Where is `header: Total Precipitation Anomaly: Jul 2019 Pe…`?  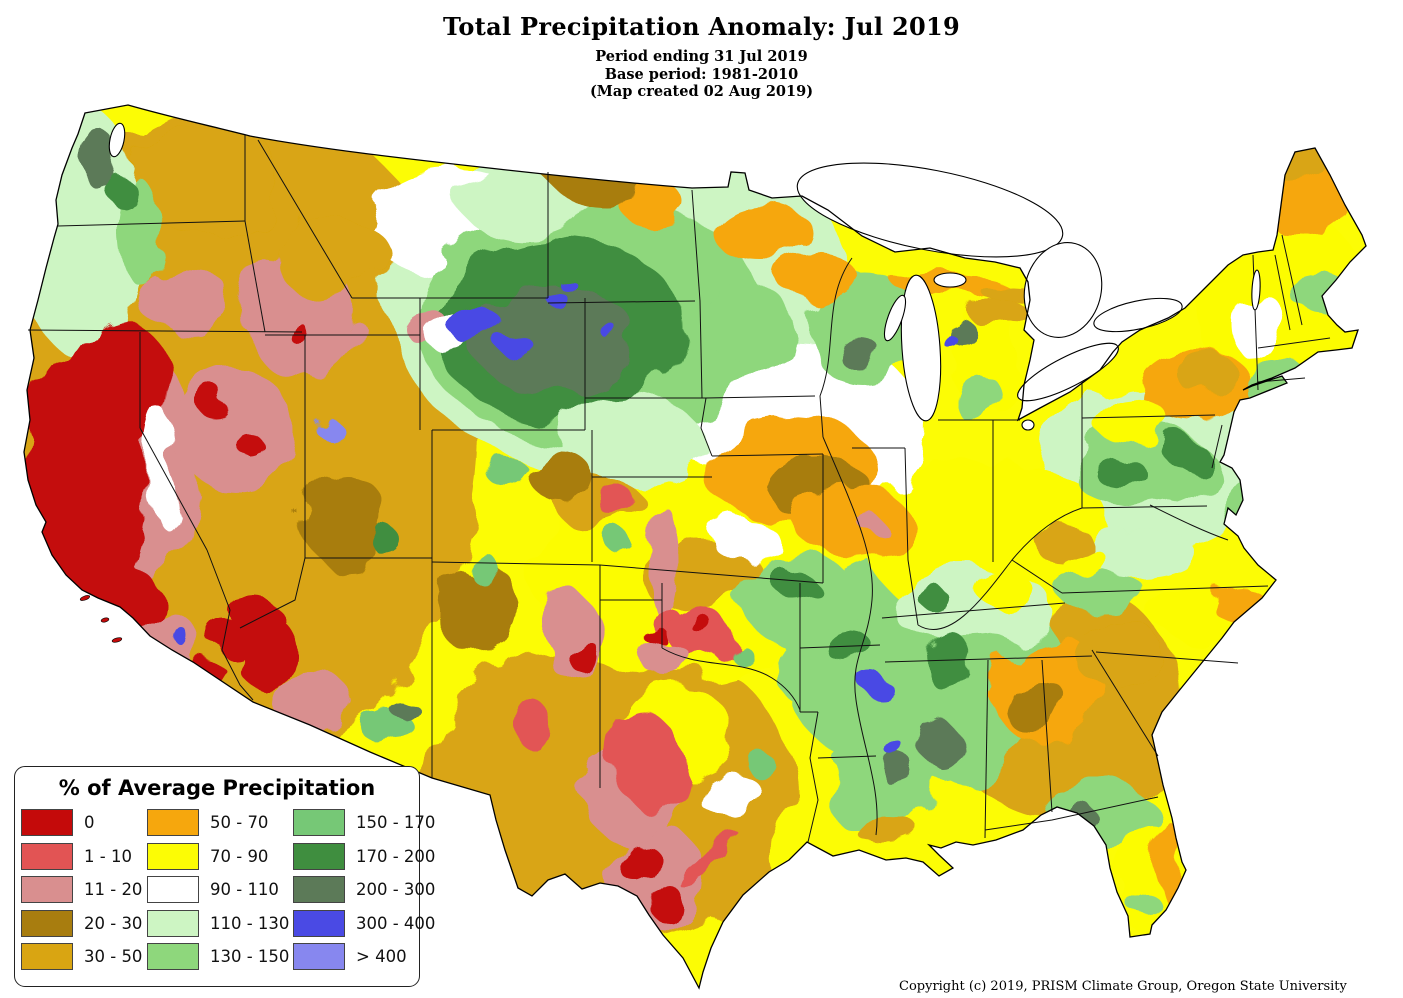 header: Total Precipitation Anomaly: Jul 2019 Pe… is located at coordinates (701, 56).